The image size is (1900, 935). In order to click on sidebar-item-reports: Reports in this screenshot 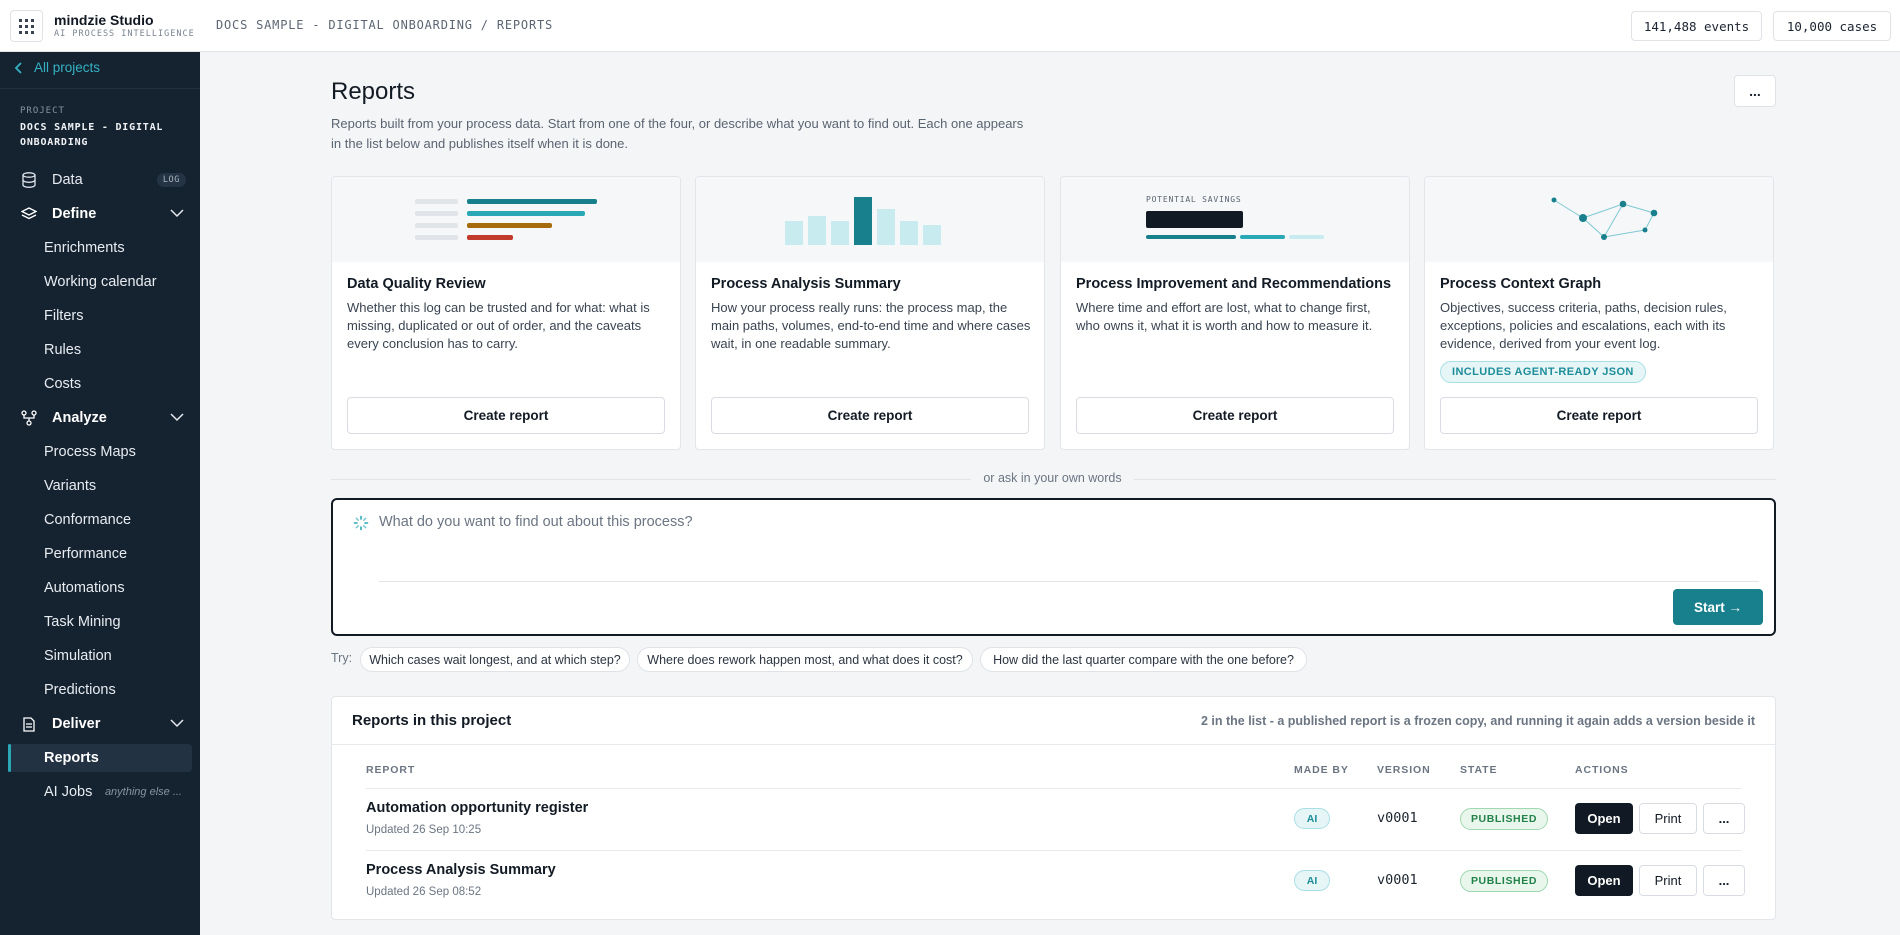, I will do `click(100, 758)`.